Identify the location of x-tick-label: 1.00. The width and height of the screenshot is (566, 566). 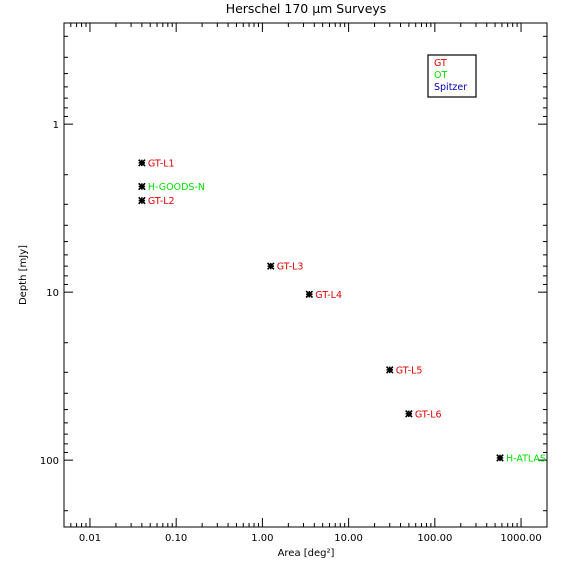
(262, 538).